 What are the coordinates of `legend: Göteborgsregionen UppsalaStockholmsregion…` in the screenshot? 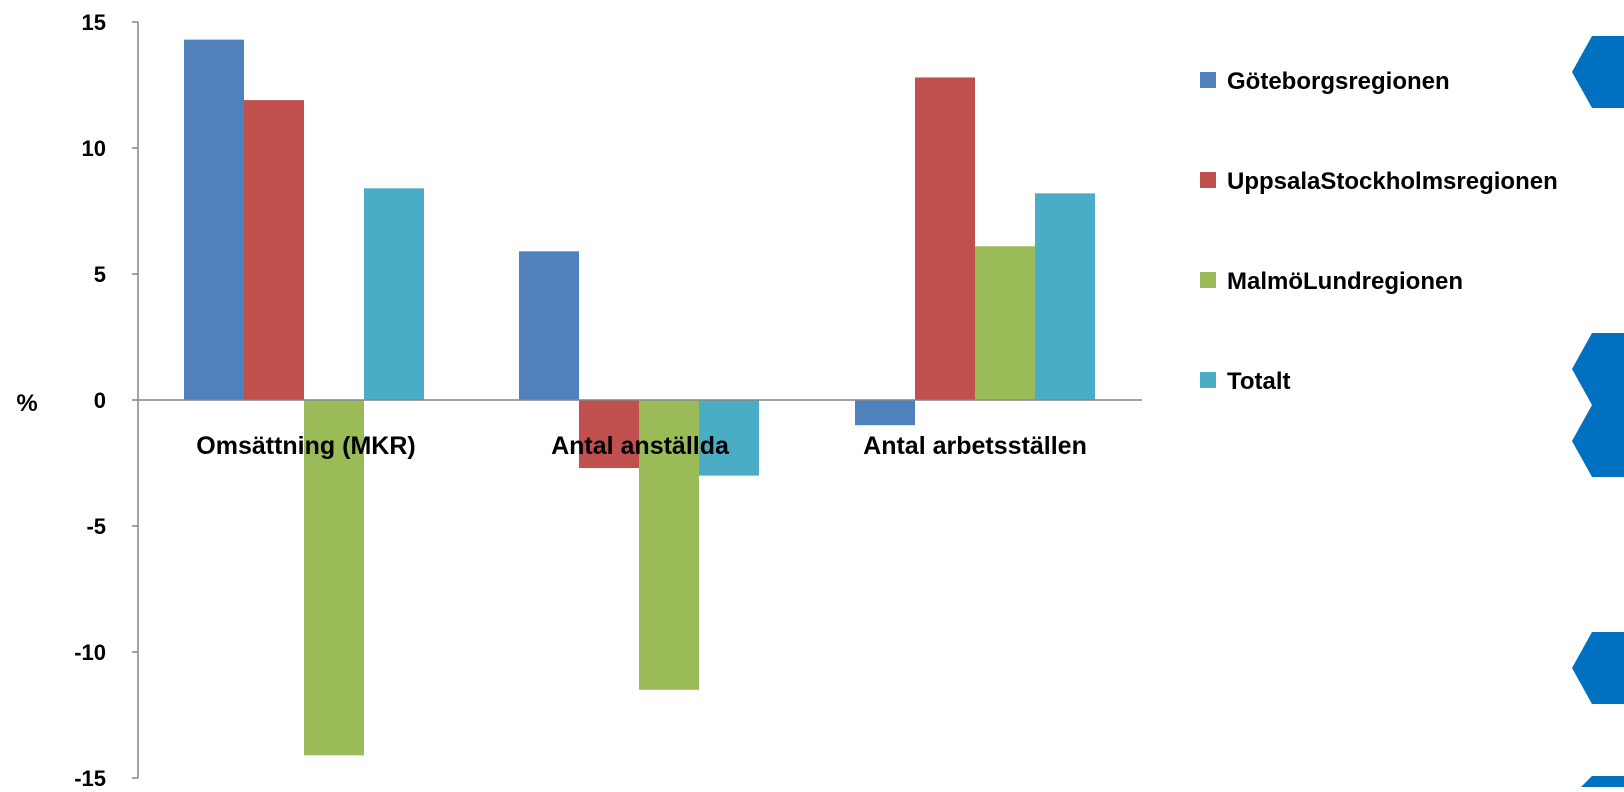 It's located at (1379, 231).